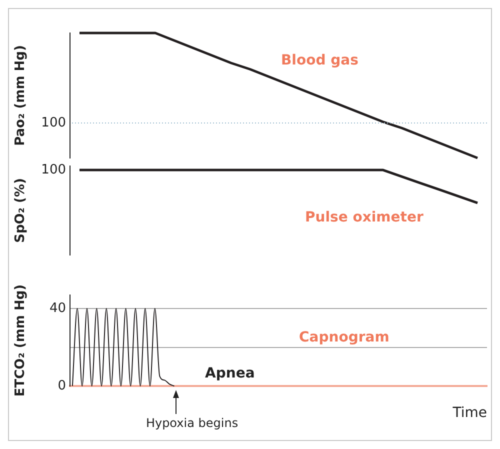  I want to click on annotation: Capnogram, so click(344, 338).